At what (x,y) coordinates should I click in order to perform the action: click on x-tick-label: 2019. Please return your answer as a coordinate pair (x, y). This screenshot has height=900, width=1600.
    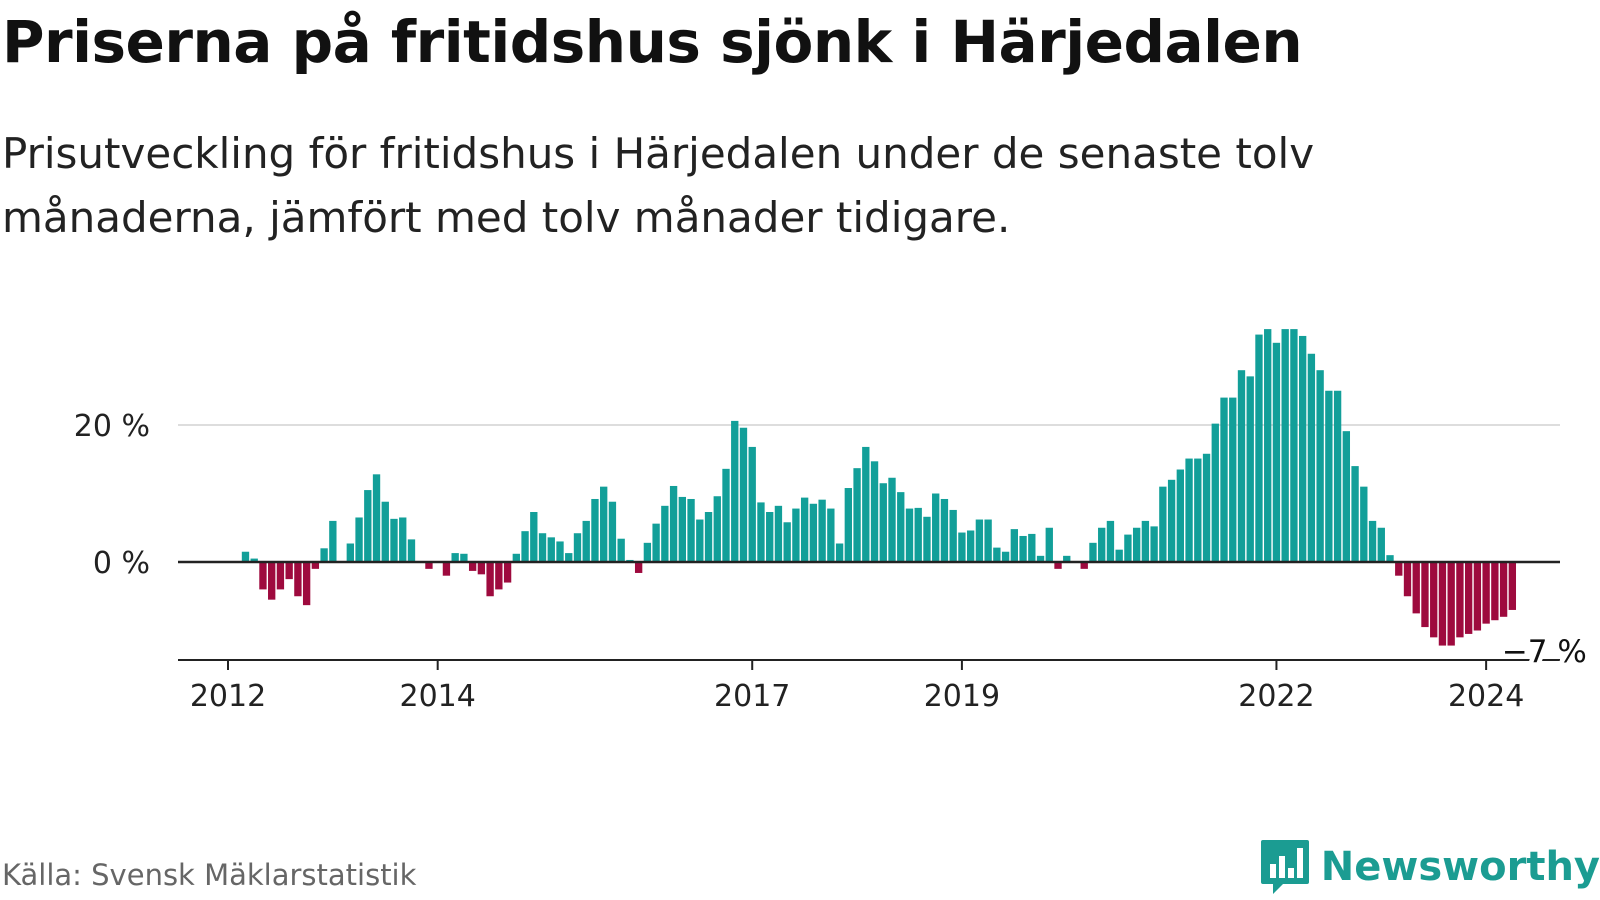
    Looking at the image, I should click on (962, 696).